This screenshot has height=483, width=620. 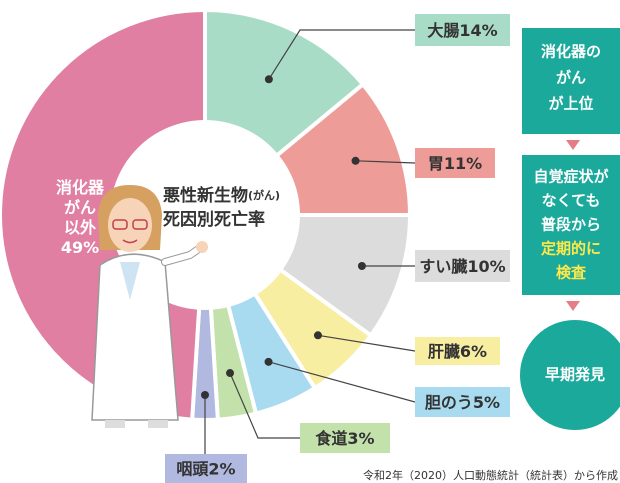 I want to click on flow-text: 普段から, so click(x=571, y=225).